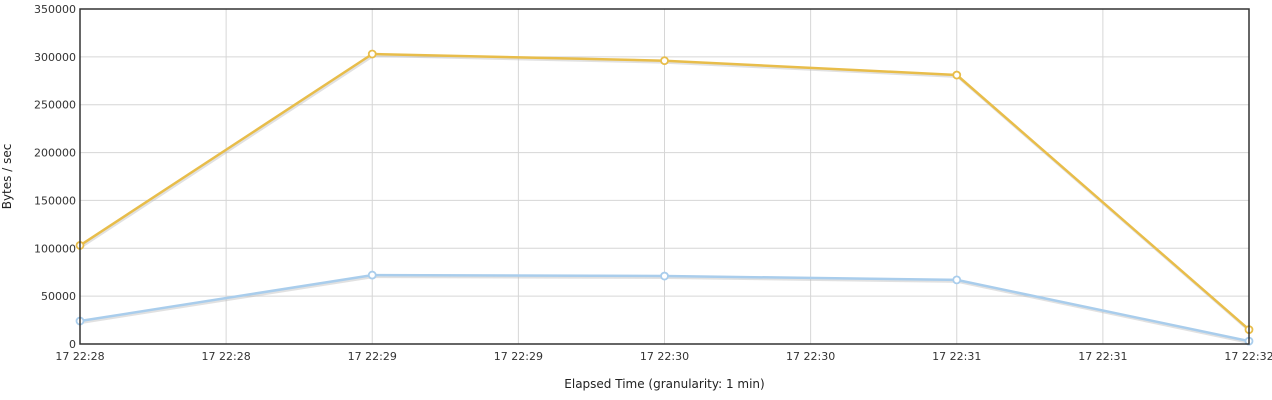  What do you see at coordinates (55, 105) in the screenshot?
I see `y-tick-label: 250000` at bounding box center [55, 105].